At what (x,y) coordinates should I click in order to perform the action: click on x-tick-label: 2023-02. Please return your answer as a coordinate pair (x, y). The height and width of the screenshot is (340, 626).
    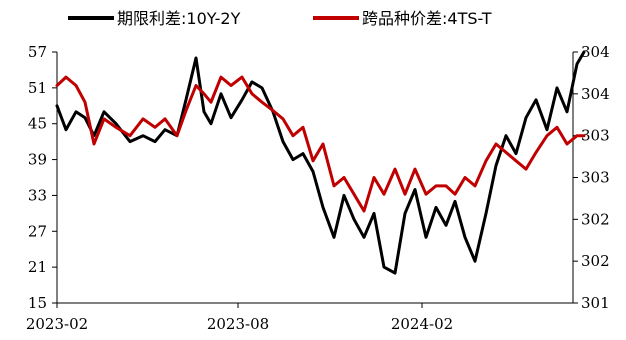
    Looking at the image, I should click on (57, 324).